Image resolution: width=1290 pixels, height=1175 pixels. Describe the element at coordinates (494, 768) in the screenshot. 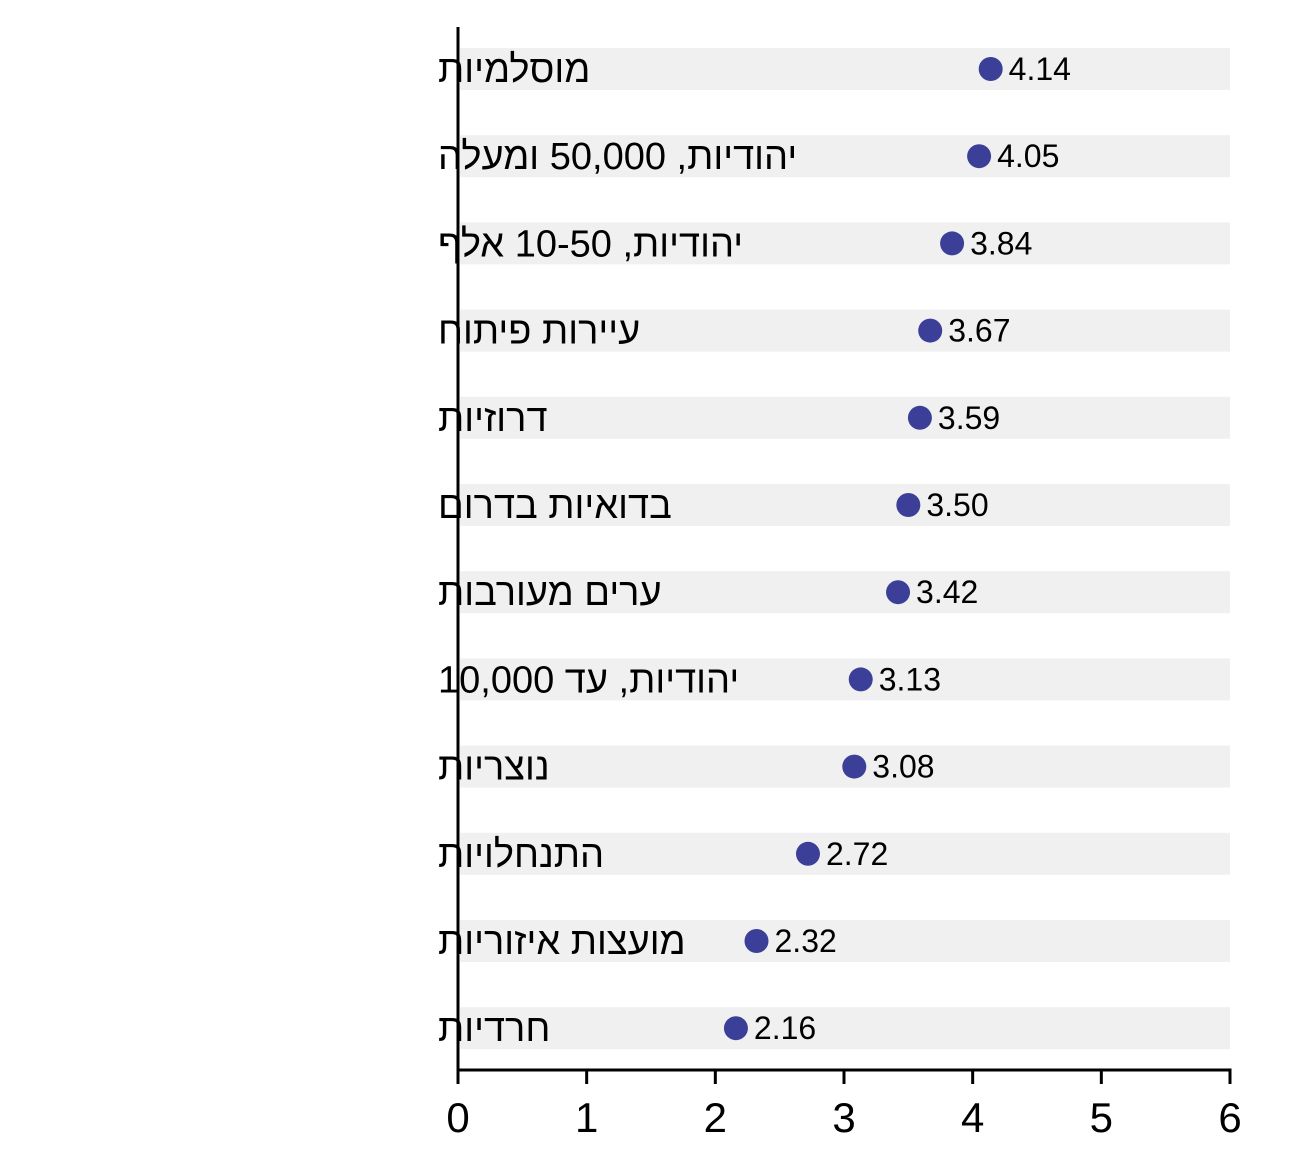

I see `category-label: נוצריות` at that location.